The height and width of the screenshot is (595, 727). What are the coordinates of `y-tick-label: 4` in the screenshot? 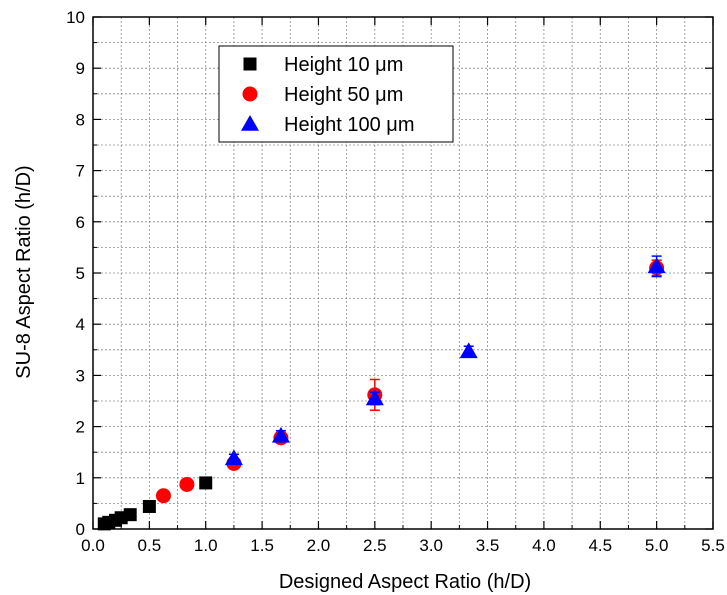 It's located at (80, 324).